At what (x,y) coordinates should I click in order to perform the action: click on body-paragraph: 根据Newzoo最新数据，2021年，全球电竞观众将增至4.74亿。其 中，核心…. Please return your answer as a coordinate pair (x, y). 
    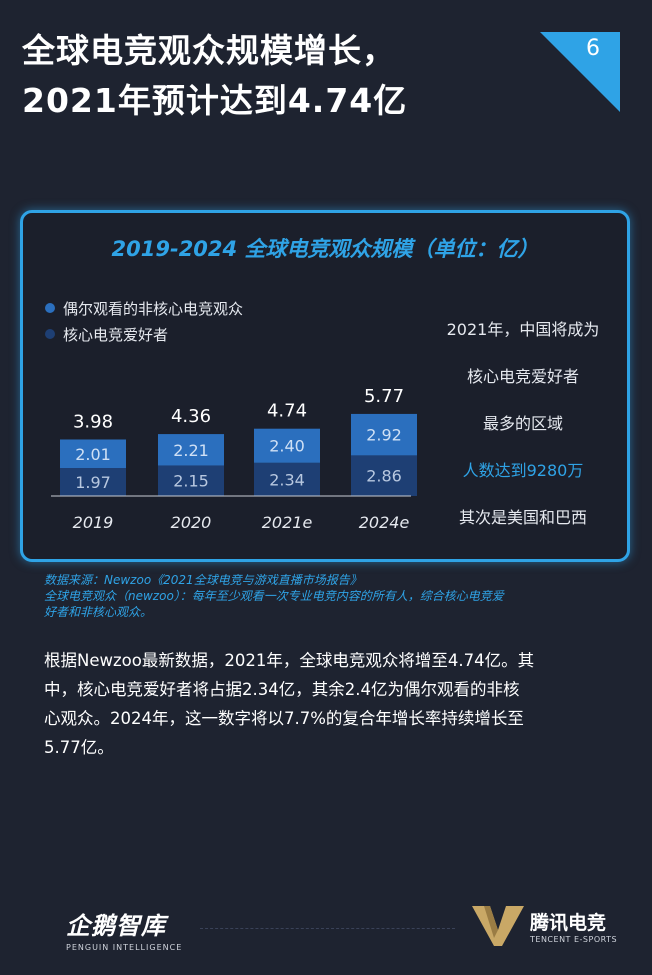
    Looking at the image, I should click on (328, 704).